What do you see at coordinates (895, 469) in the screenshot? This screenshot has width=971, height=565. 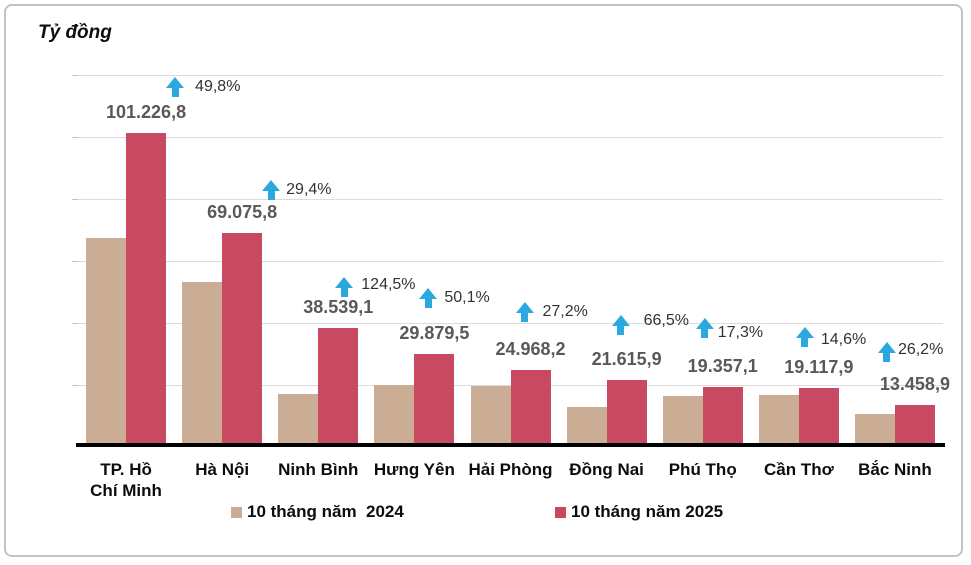 I see `x-axis-label: Bắc Ninh` at bounding box center [895, 469].